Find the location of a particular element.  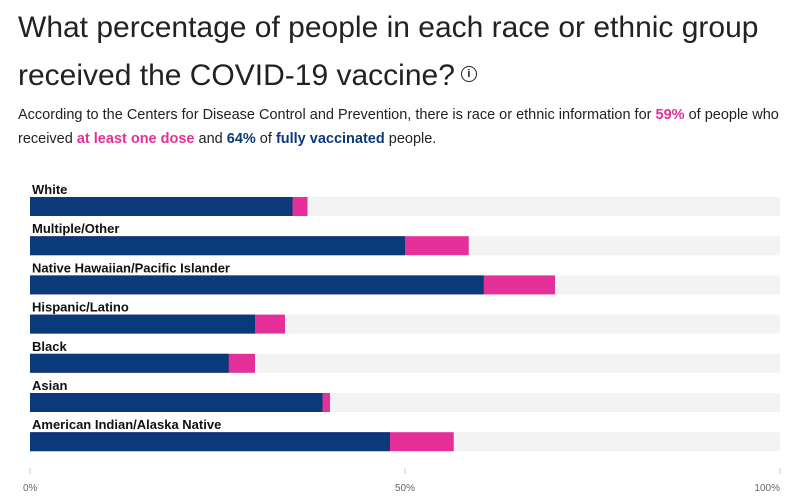

category-label-white: White is located at coordinates (49, 189).